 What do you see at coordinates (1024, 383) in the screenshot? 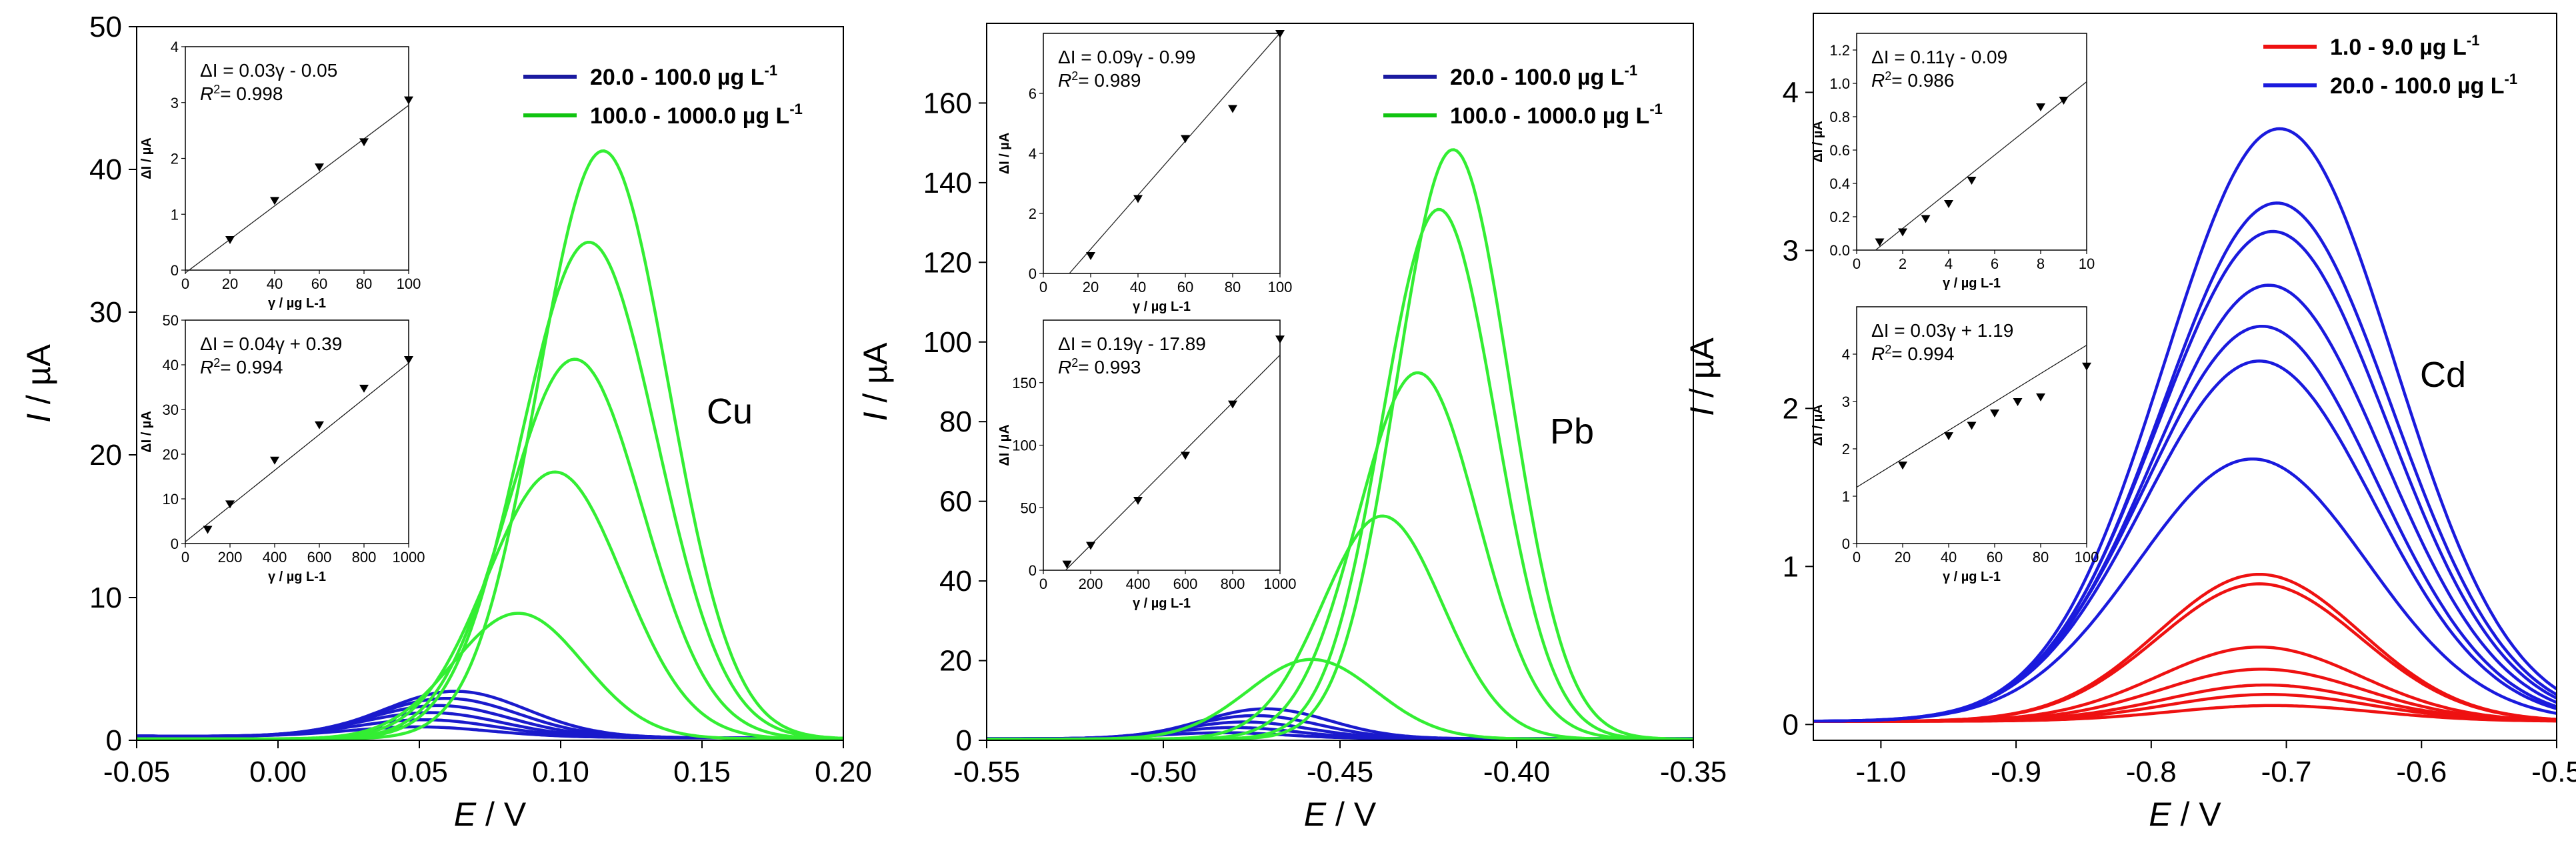
I see `inset-y-tick-label: 150` at bounding box center [1024, 383].